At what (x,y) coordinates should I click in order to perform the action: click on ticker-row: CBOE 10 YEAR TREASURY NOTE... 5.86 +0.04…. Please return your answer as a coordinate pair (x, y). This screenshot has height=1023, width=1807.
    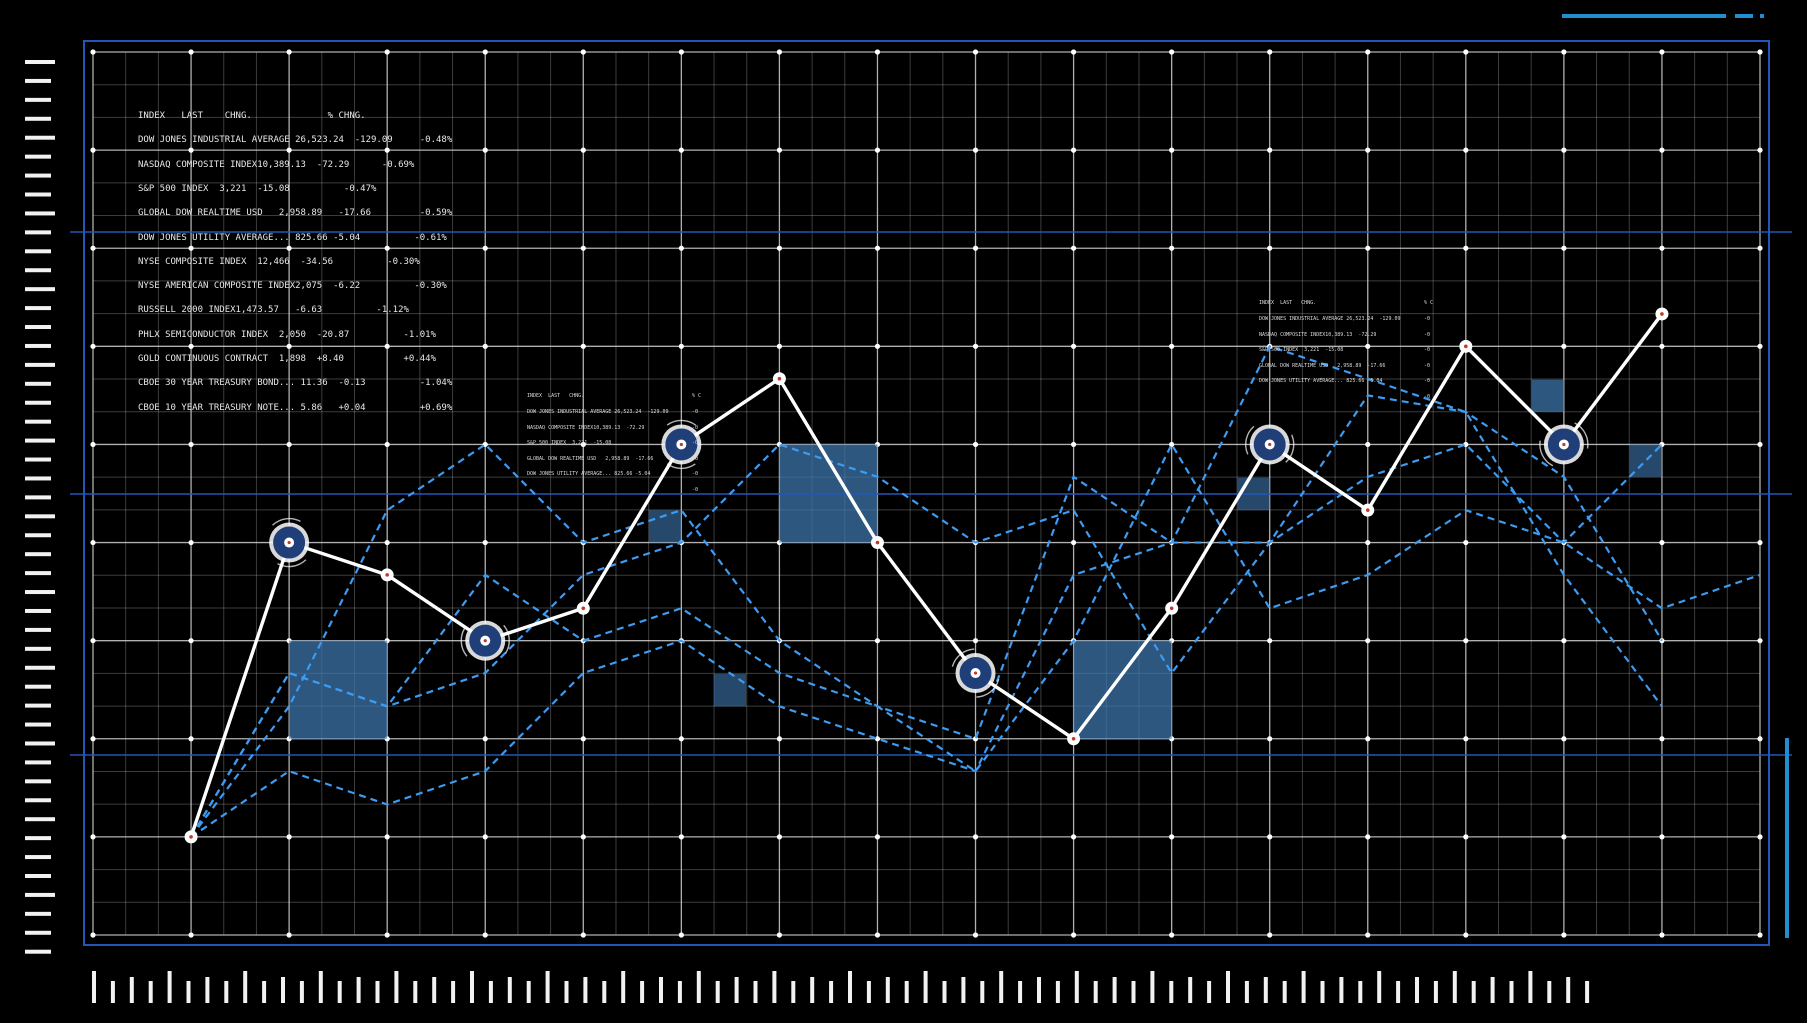
    Looking at the image, I should click on (295, 407).